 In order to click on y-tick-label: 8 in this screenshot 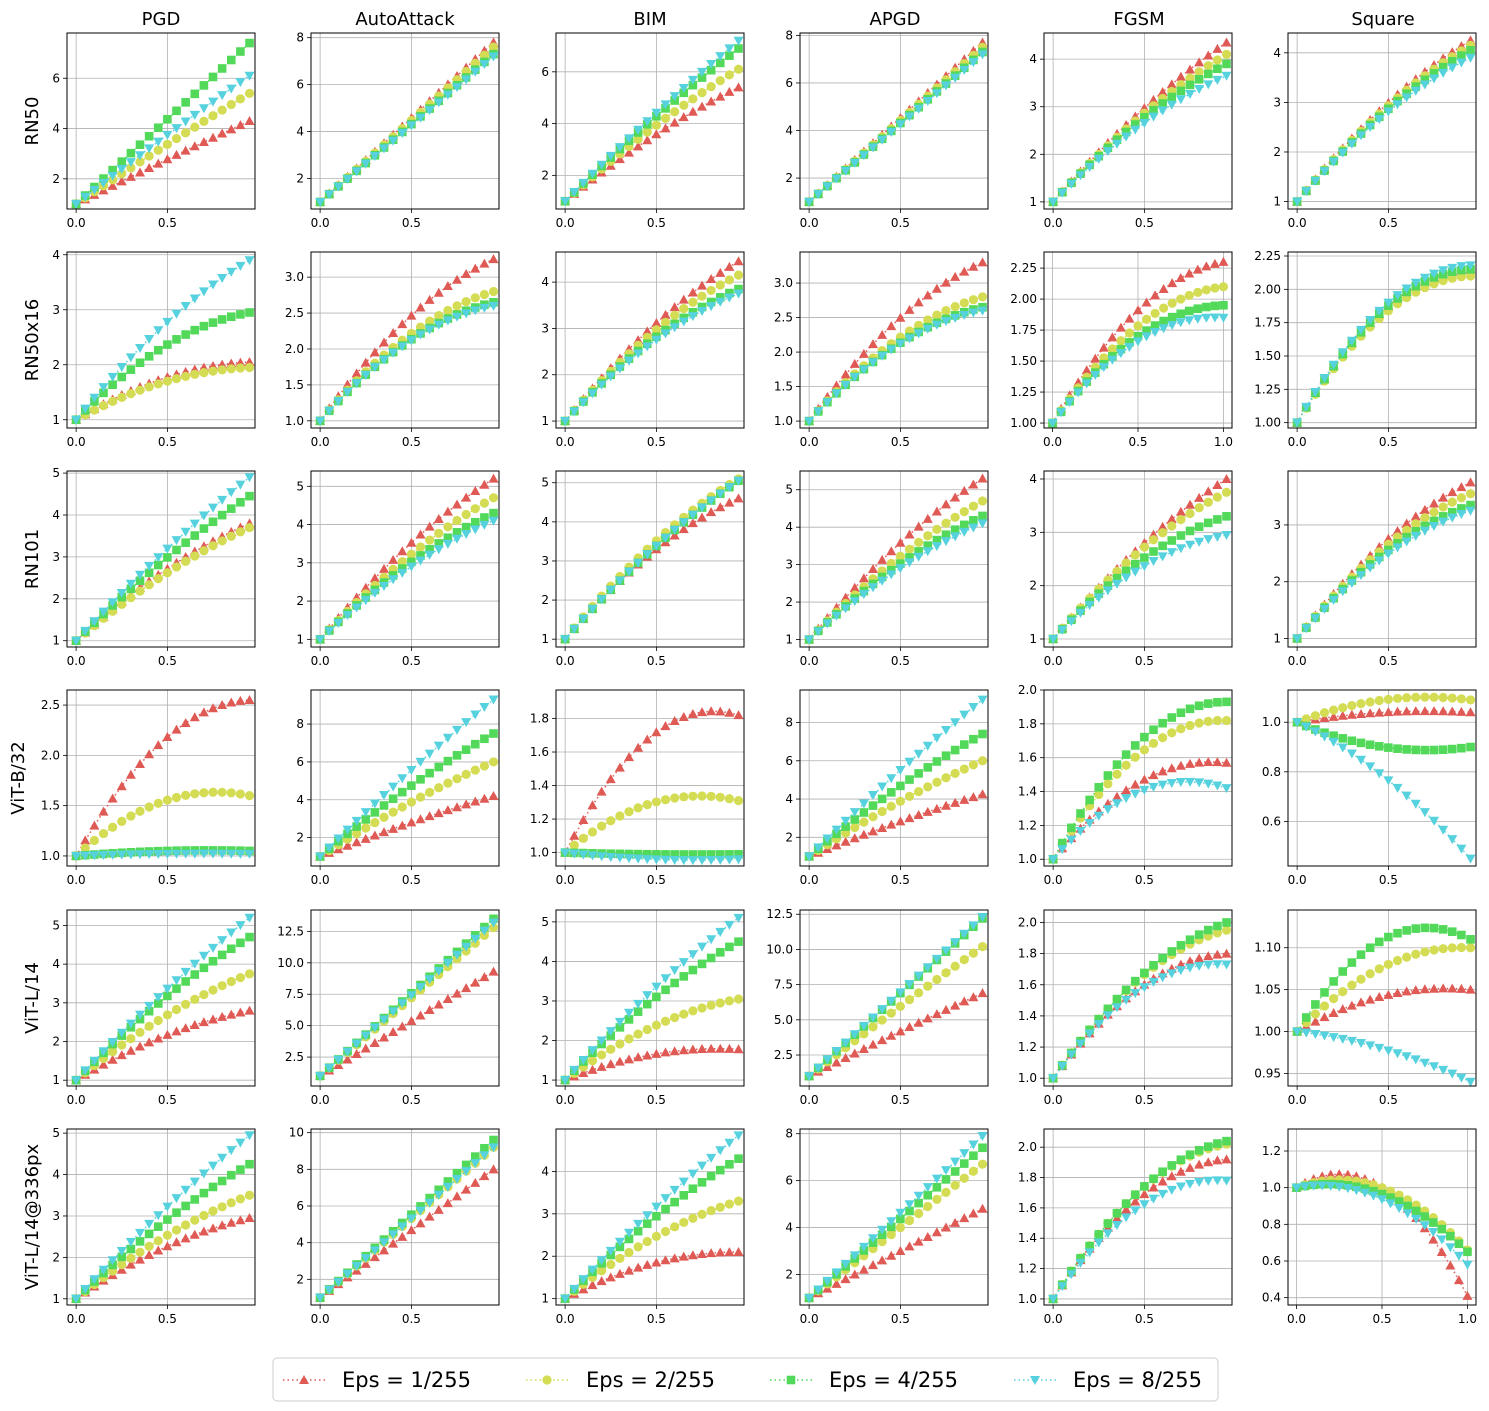, I will do `click(300, 38)`.